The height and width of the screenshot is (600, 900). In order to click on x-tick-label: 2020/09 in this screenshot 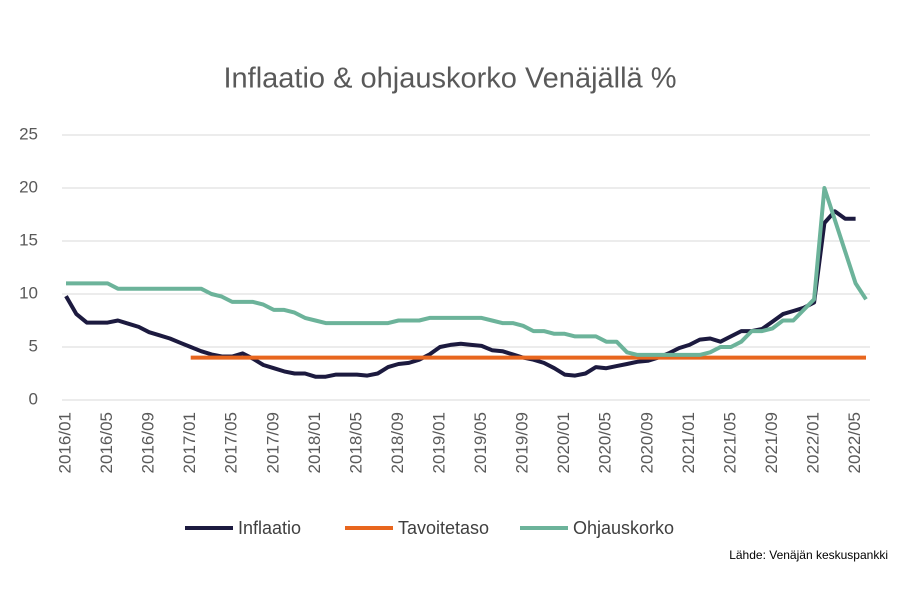, I will do `click(646, 442)`.